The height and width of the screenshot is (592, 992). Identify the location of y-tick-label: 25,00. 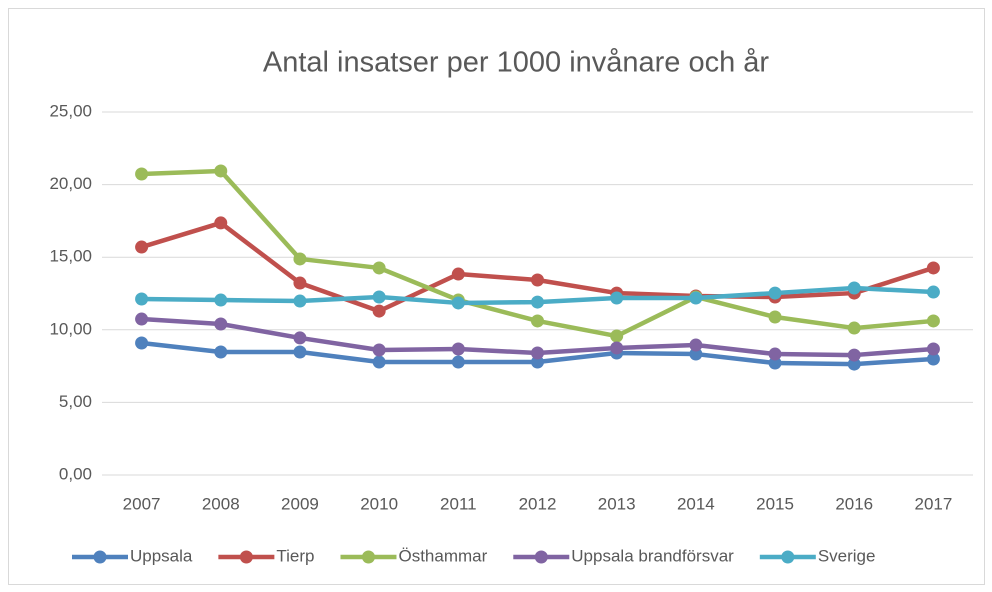
(70, 110).